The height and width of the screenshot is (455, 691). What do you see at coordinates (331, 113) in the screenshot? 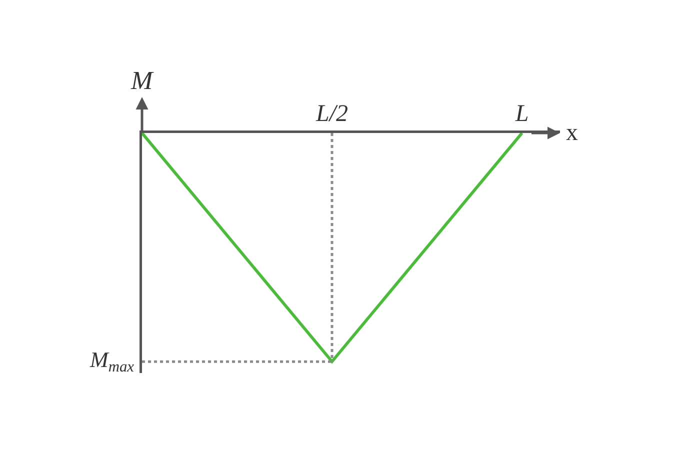
I see `x-tick-label: L/2` at bounding box center [331, 113].